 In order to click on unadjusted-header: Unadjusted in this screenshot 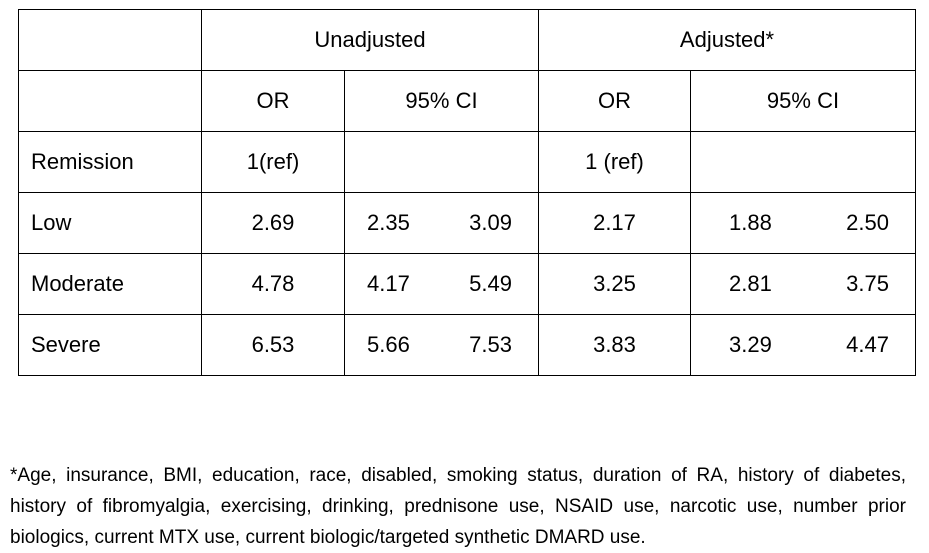, I will do `click(370, 40)`.